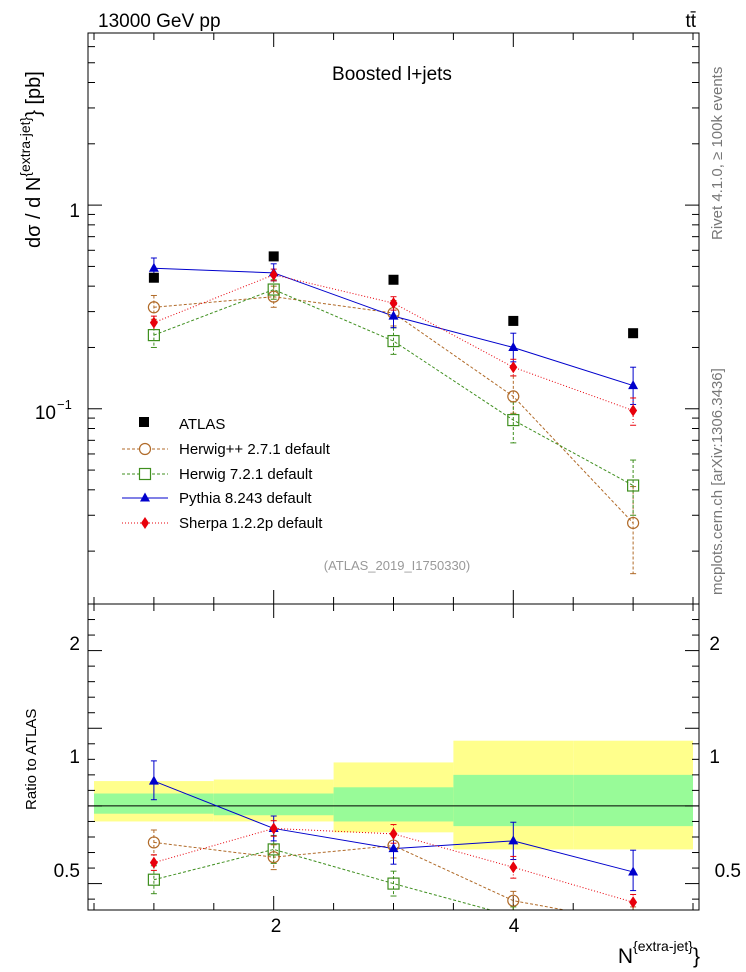 The height and width of the screenshot is (972, 746). What do you see at coordinates (74, 211) in the screenshot?
I see `ytick-label-1: 1` at bounding box center [74, 211].